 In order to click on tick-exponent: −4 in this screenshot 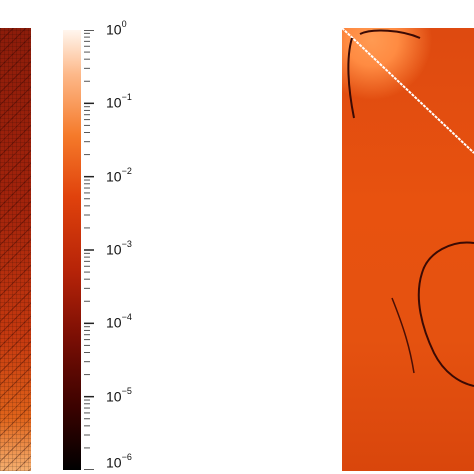, I will do `click(126, 317)`.